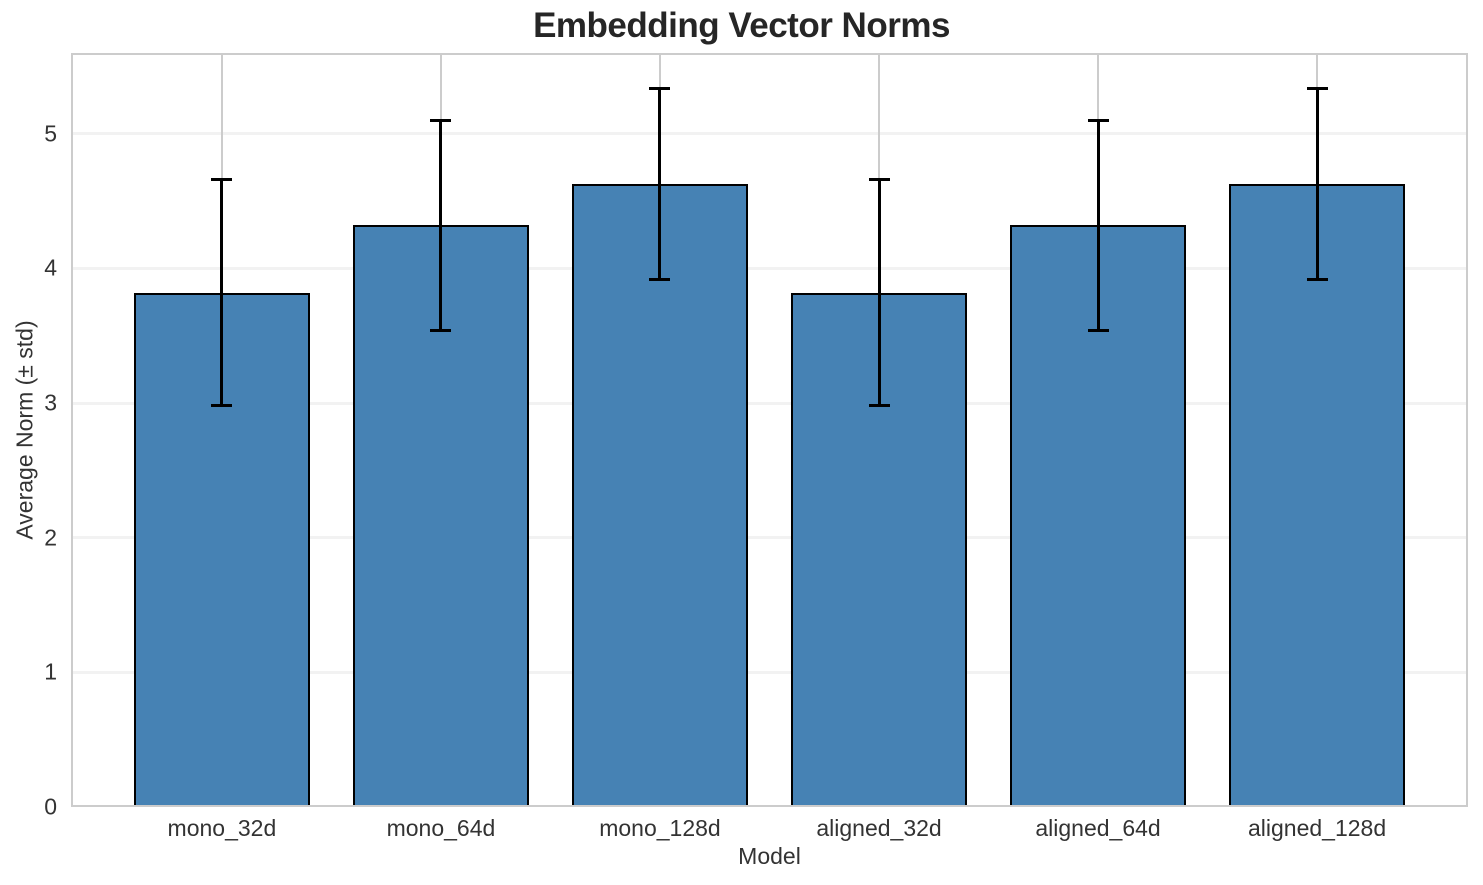  I want to click on y-tick-label: 1, so click(50, 671).